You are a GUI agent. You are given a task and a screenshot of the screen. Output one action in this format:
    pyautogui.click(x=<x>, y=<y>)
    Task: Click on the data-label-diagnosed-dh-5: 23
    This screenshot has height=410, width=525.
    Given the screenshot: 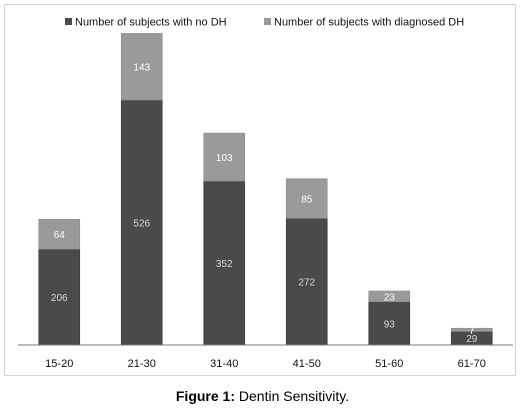 What is the action you would take?
    pyautogui.click(x=390, y=297)
    